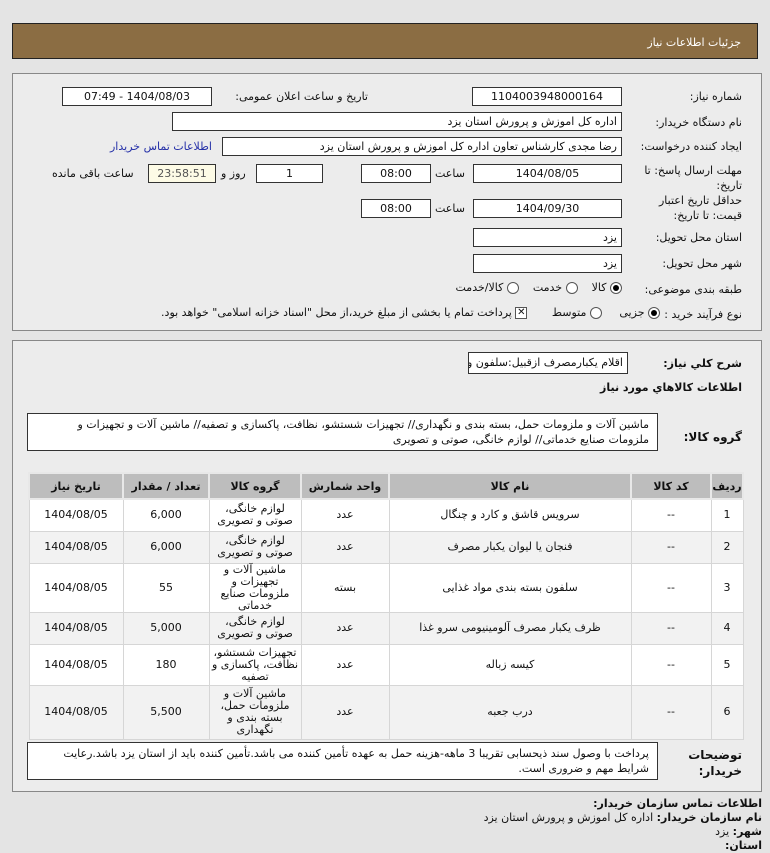  I want to click on payment-checkbox: ✕, so click(521, 313).